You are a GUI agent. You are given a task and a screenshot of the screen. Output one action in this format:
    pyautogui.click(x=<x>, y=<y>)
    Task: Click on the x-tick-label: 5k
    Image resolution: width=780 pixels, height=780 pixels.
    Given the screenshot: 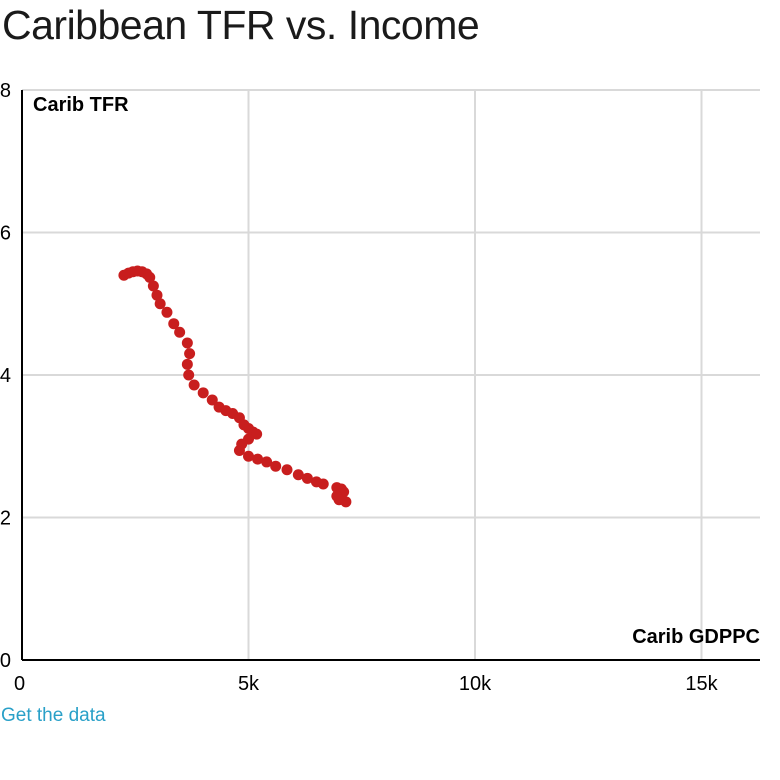 What is the action you would take?
    pyautogui.click(x=249, y=684)
    